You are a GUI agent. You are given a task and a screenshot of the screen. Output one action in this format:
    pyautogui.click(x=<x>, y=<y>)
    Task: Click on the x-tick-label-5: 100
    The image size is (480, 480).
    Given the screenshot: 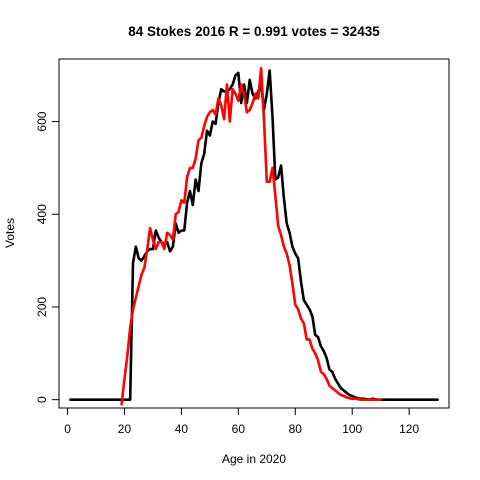 What is the action you would take?
    pyautogui.click(x=352, y=429)
    